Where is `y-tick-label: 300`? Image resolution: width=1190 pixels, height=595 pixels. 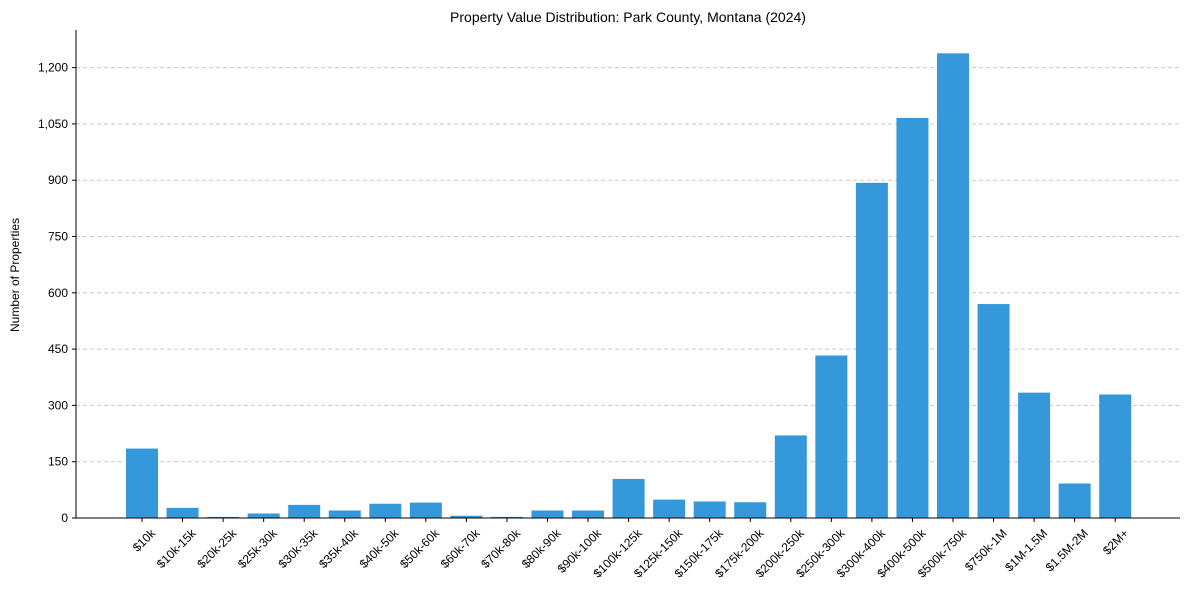 y-tick-label: 300 is located at coordinates (58, 405).